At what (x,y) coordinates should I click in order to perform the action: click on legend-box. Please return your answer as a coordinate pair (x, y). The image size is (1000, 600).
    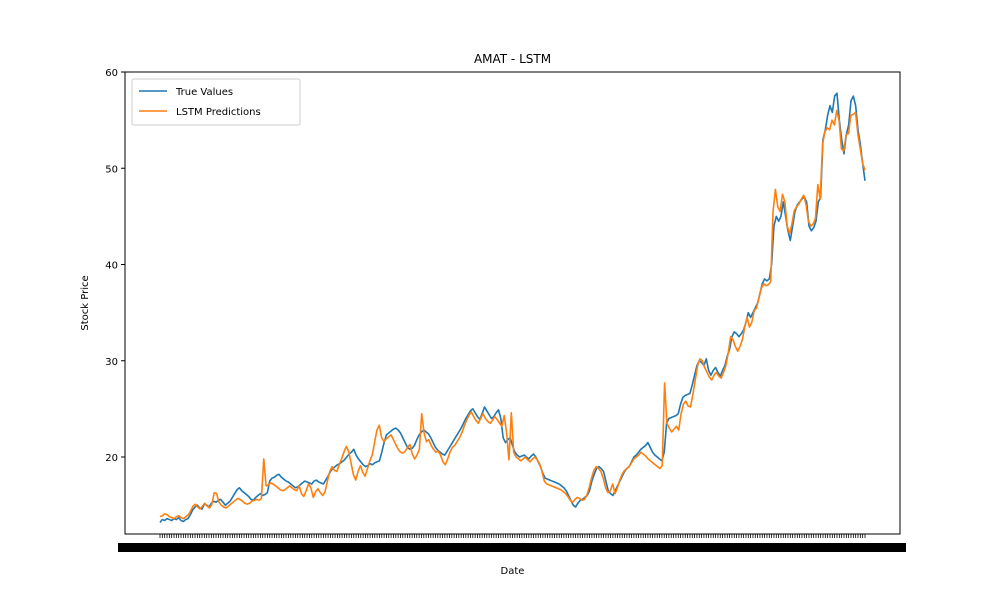
    Looking at the image, I should click on (216, 102).